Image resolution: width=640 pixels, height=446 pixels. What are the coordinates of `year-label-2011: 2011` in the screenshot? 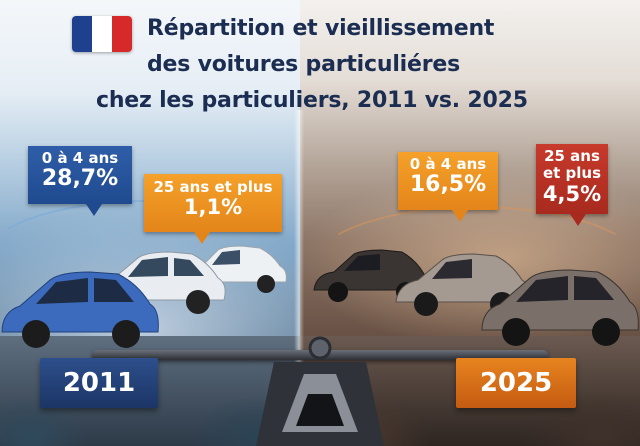 It's located at (99, 383).